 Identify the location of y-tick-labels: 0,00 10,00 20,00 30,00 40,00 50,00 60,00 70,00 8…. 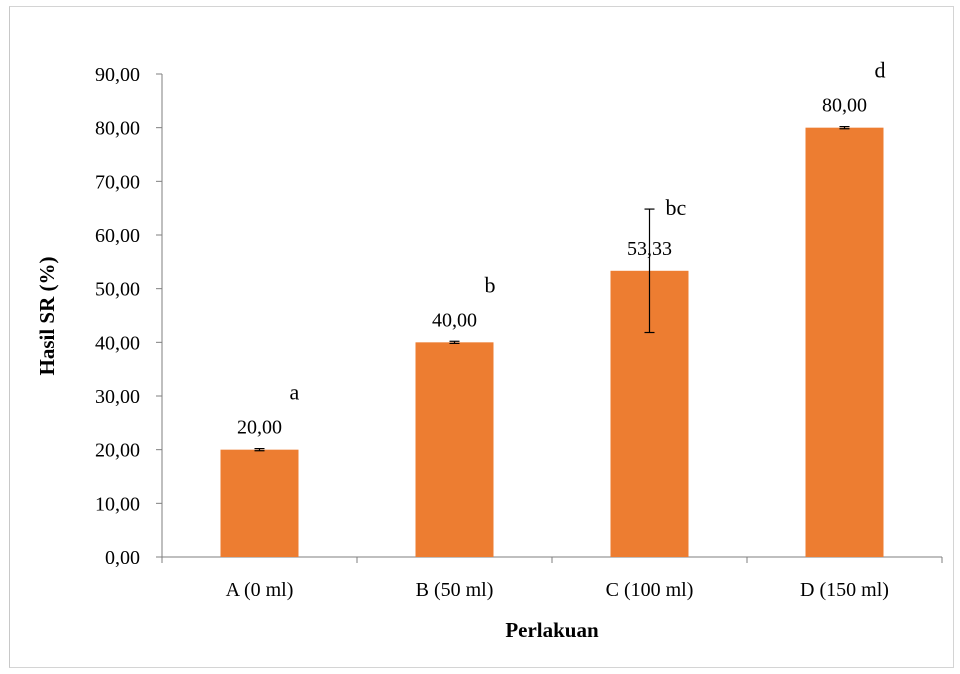
(117, 316).